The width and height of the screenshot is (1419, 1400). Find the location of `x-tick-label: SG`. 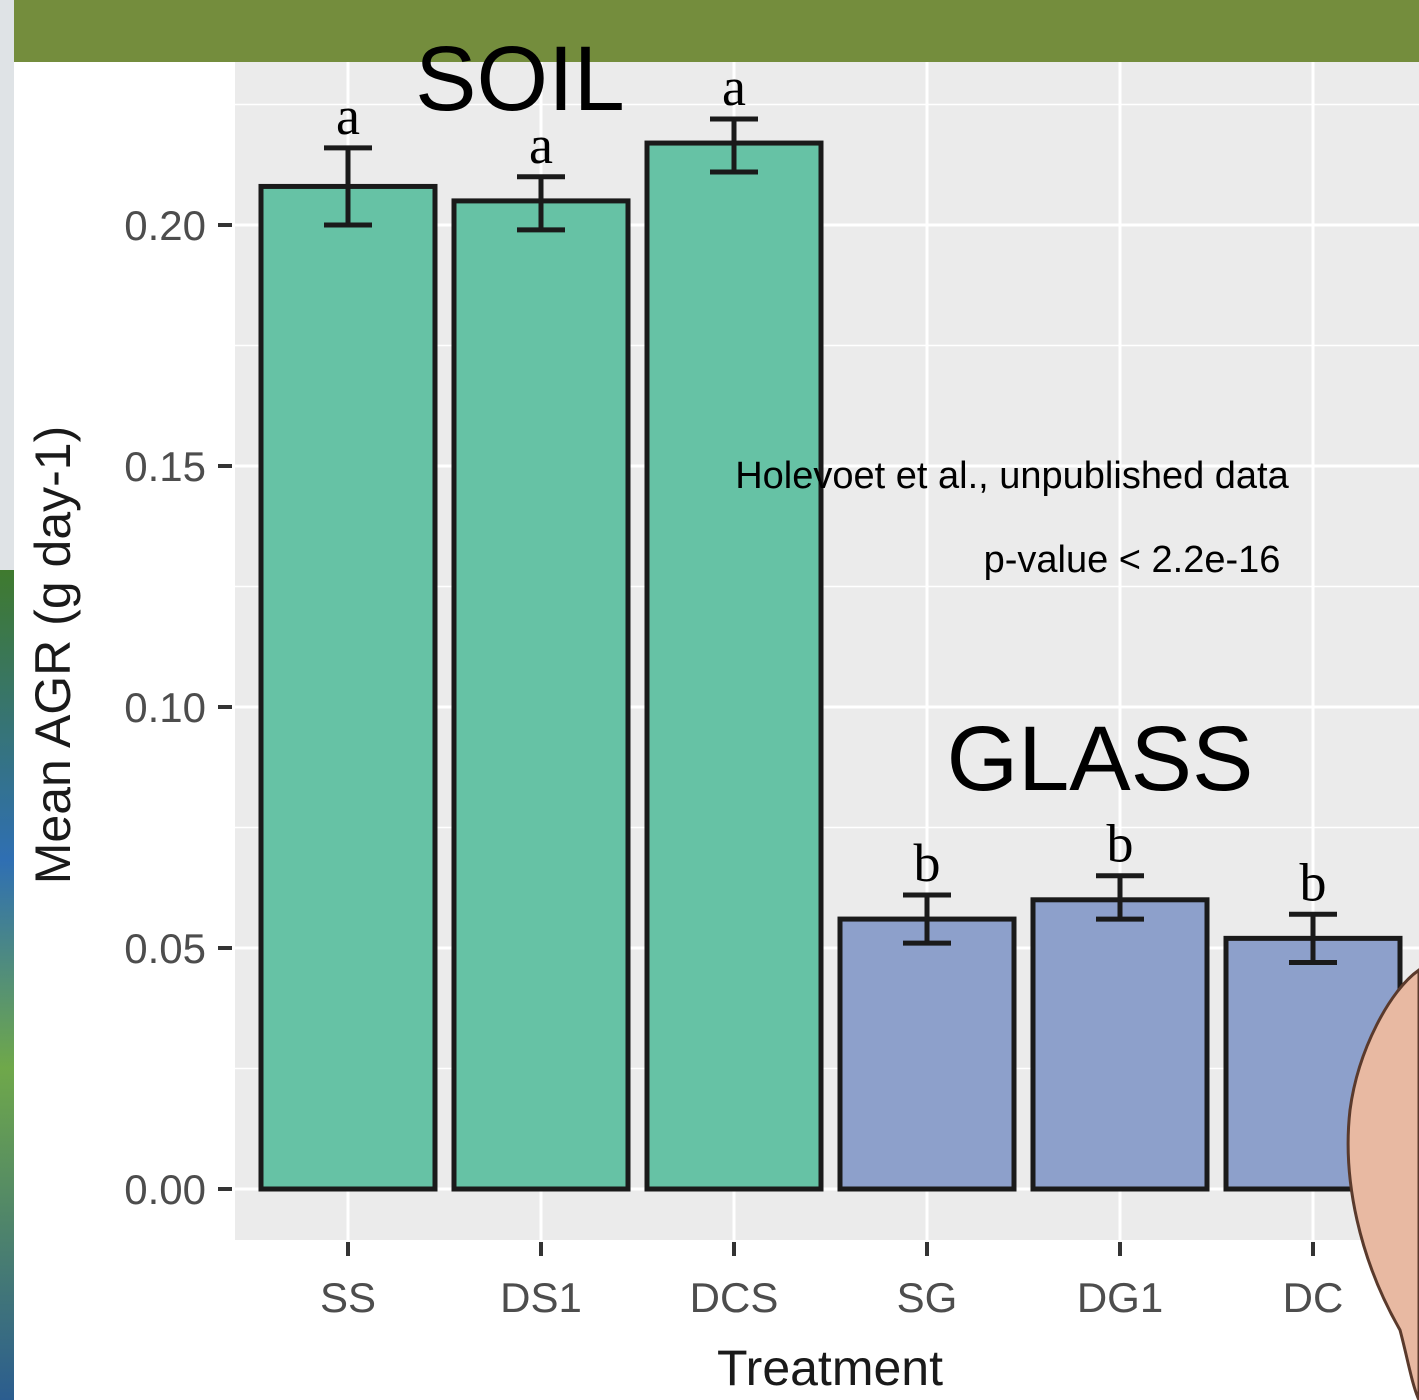

x-tick-label: SG is located at coordinates (927, 1297).